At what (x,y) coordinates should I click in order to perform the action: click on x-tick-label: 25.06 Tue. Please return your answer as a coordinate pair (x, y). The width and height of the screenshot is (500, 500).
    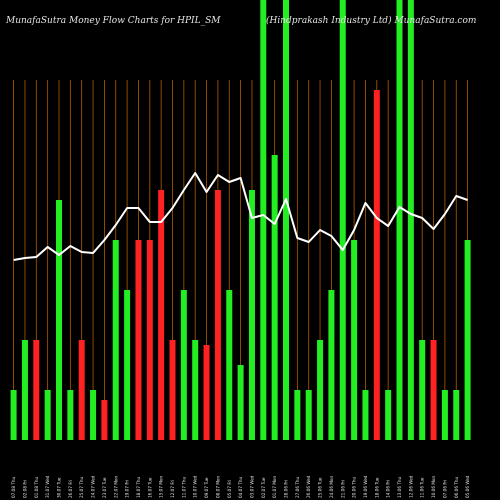
    Looking at the image, I should click on (320, 487).